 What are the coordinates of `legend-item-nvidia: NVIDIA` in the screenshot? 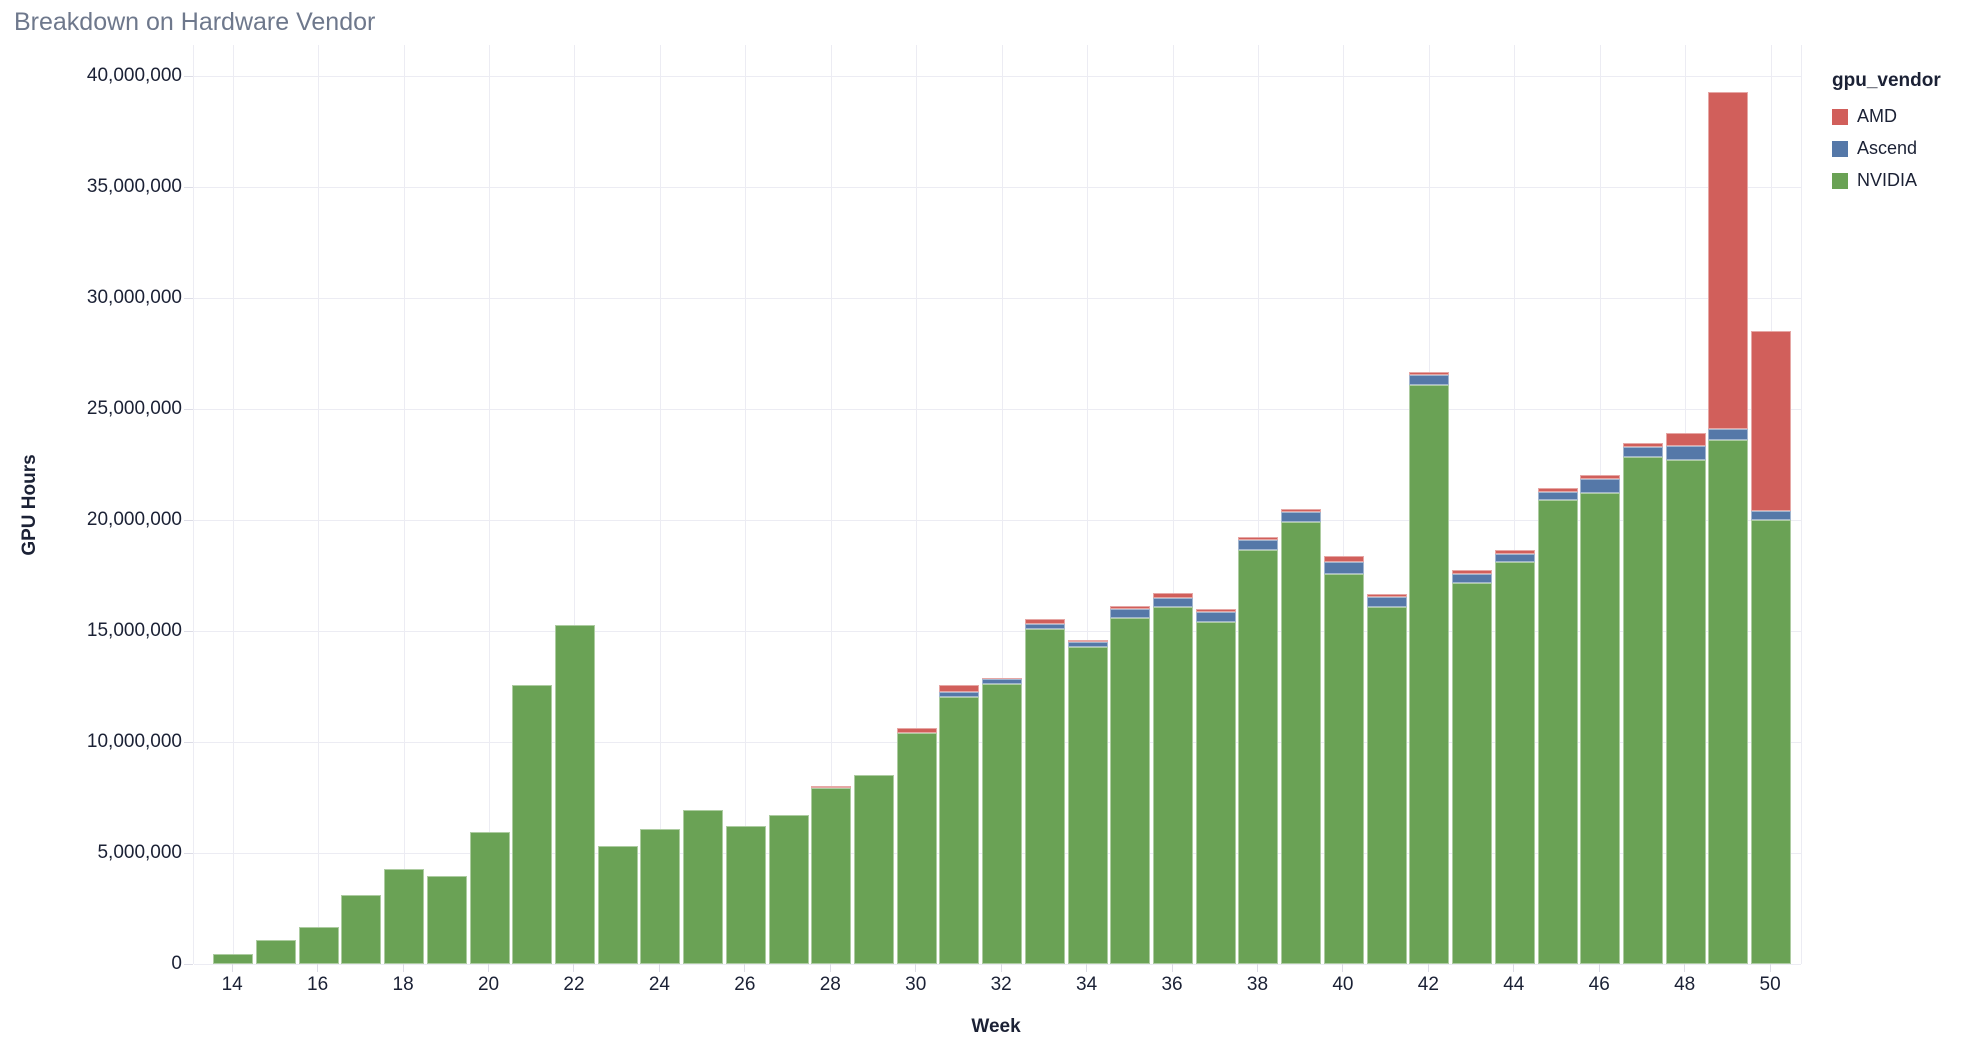 It's located at (1886, 180).